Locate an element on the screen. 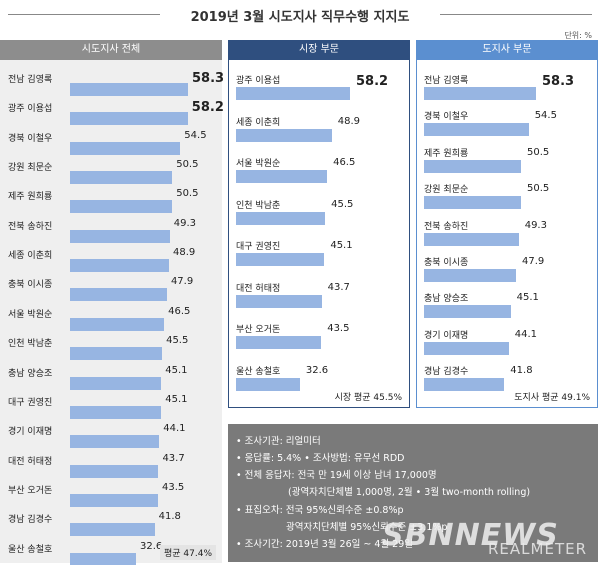 This screenshot has height=565, width=600. bar-label: 제주 원희룡 is located at coordinates (446, 153).